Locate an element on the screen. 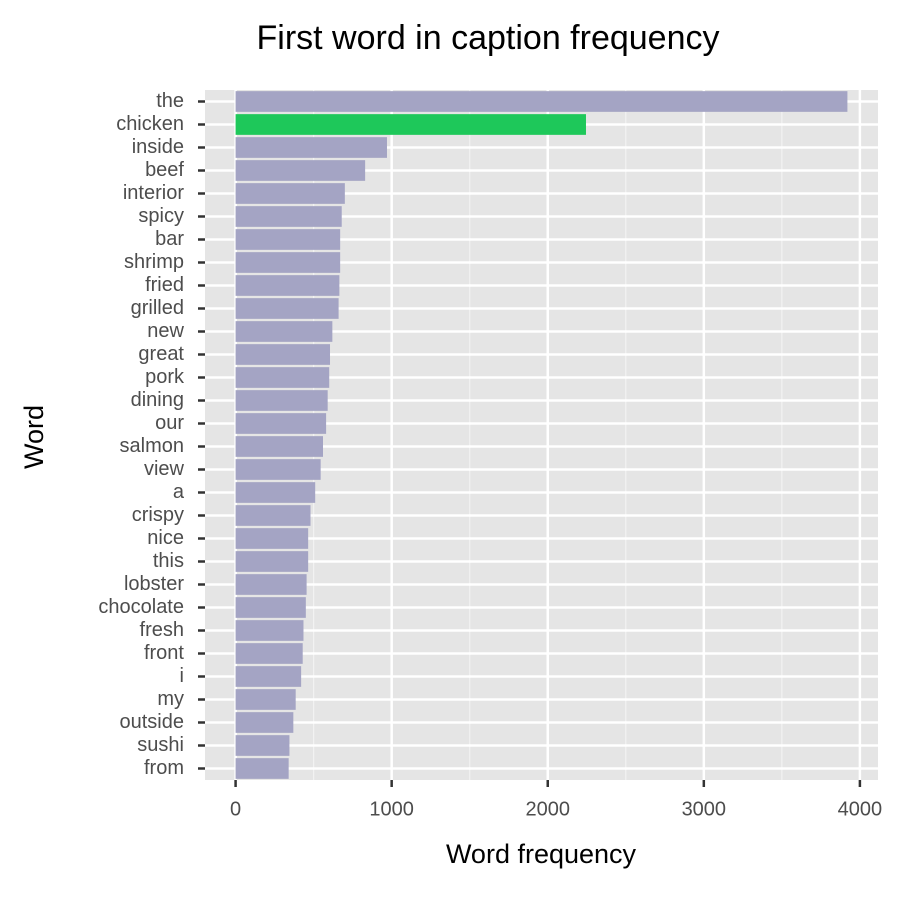 The height and width of the screenshot is (900, 900). y-tick-label: shrimp is located at coordinates (154, 262).